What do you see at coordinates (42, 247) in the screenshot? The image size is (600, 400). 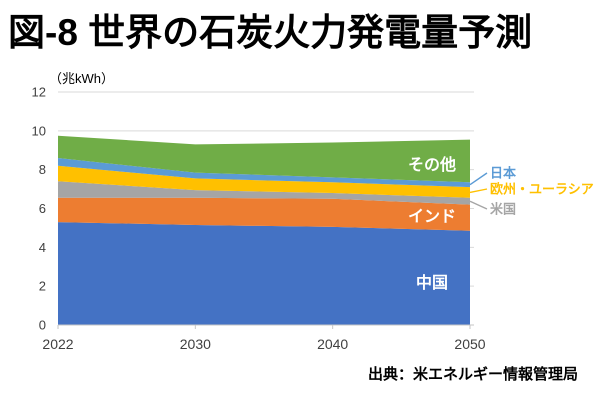 I see `y-axis-tick-label-4: 4` at bounding box center [42, 247].